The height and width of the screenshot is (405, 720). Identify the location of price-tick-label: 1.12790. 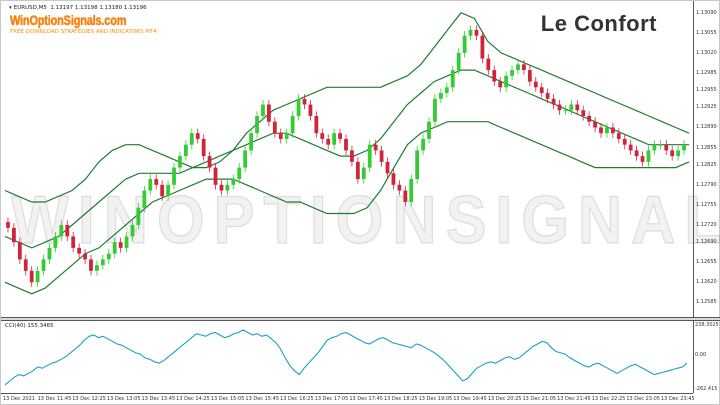
(706, 184).